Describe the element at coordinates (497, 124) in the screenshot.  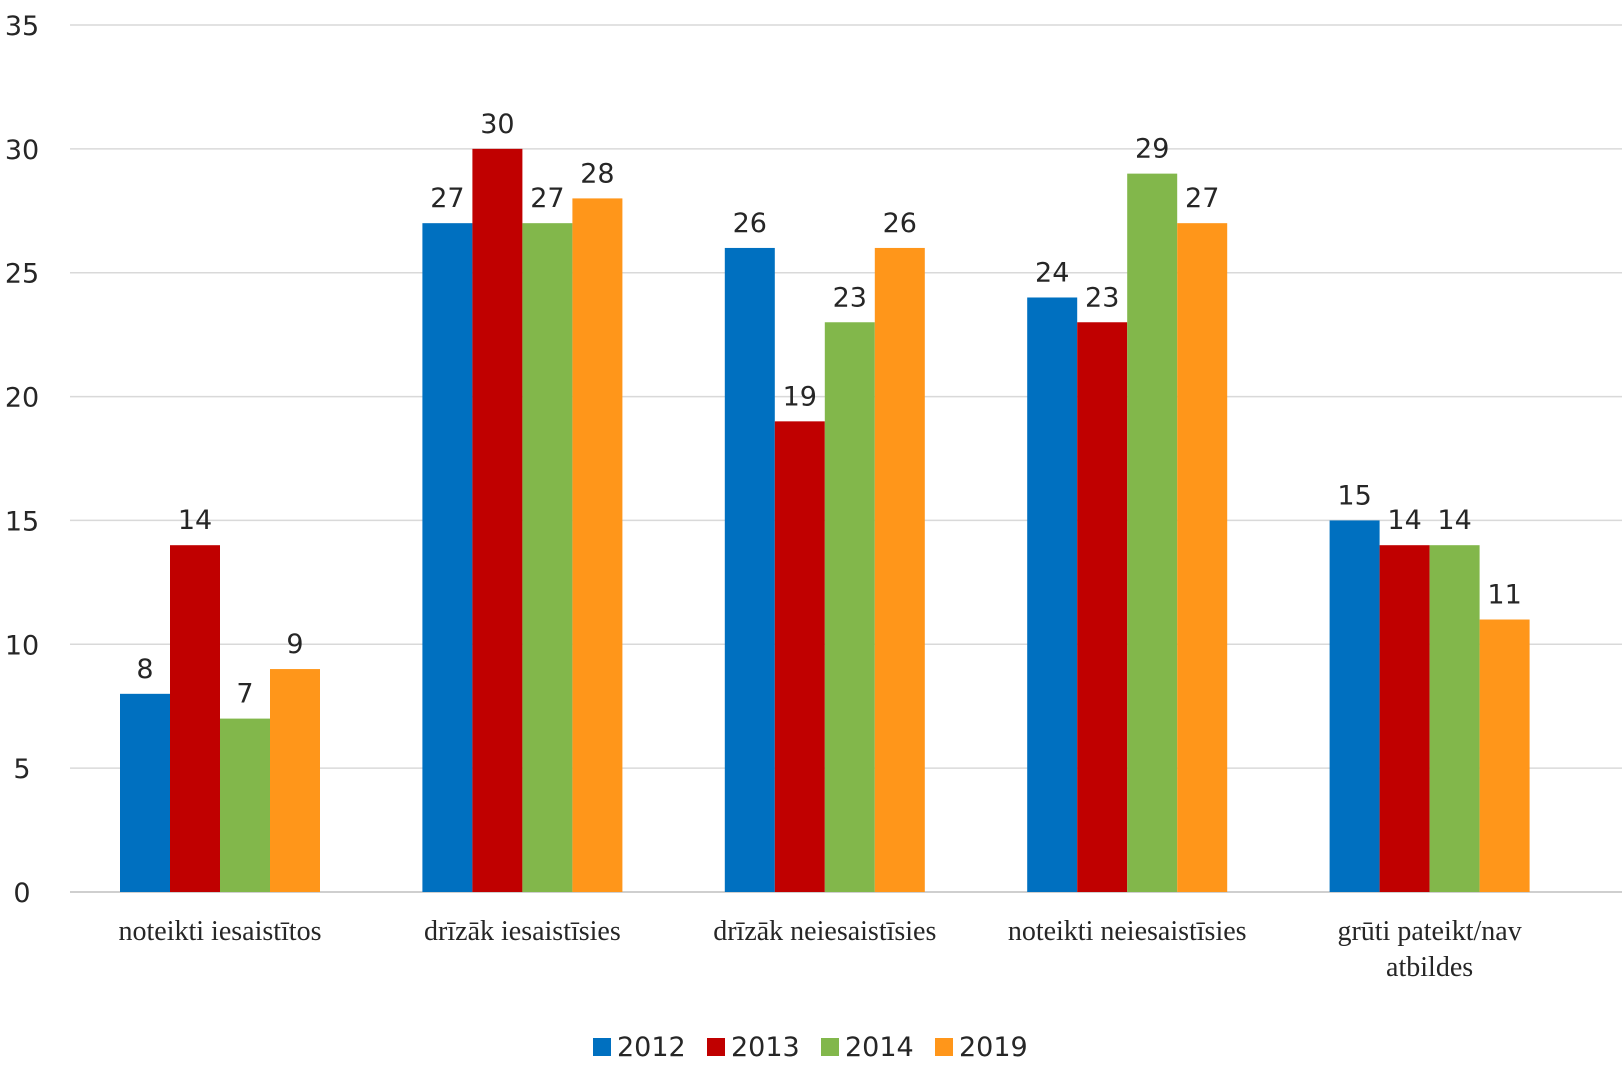
I see `data-label-2013: 30` at that location.